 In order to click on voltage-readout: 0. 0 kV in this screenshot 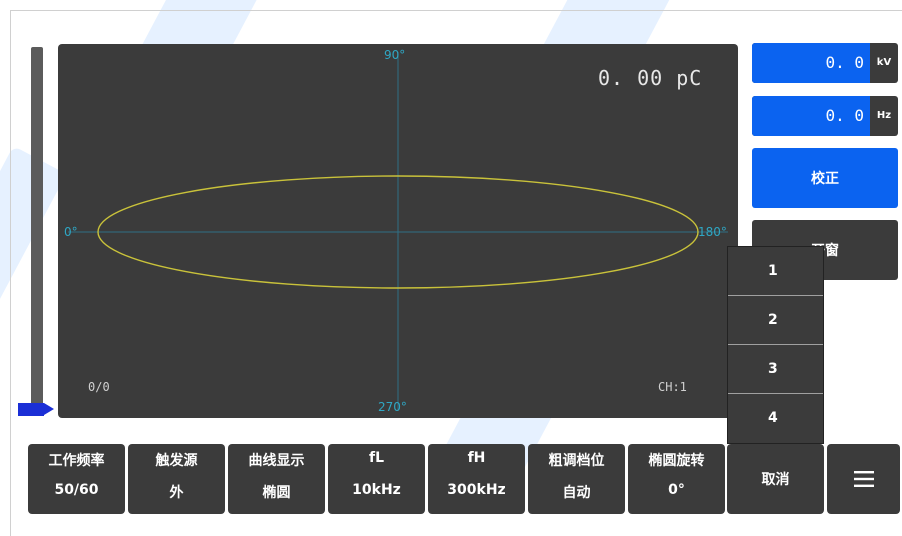, I will do `click(825, 63)`.